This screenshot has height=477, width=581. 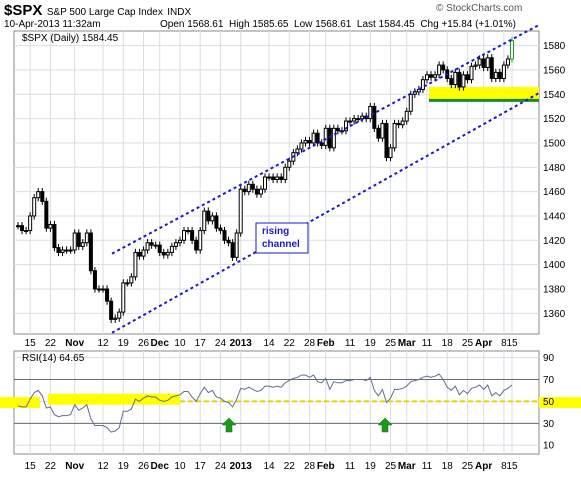 I want to click on x-tick-label: 17, so click(x=201, y=343).